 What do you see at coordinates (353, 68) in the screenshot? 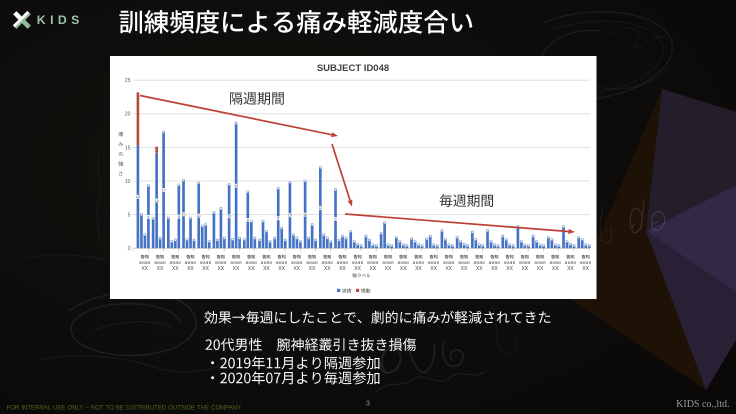
I see `svg-text: SUBJECT ID048` at bounding box center [353, 68].